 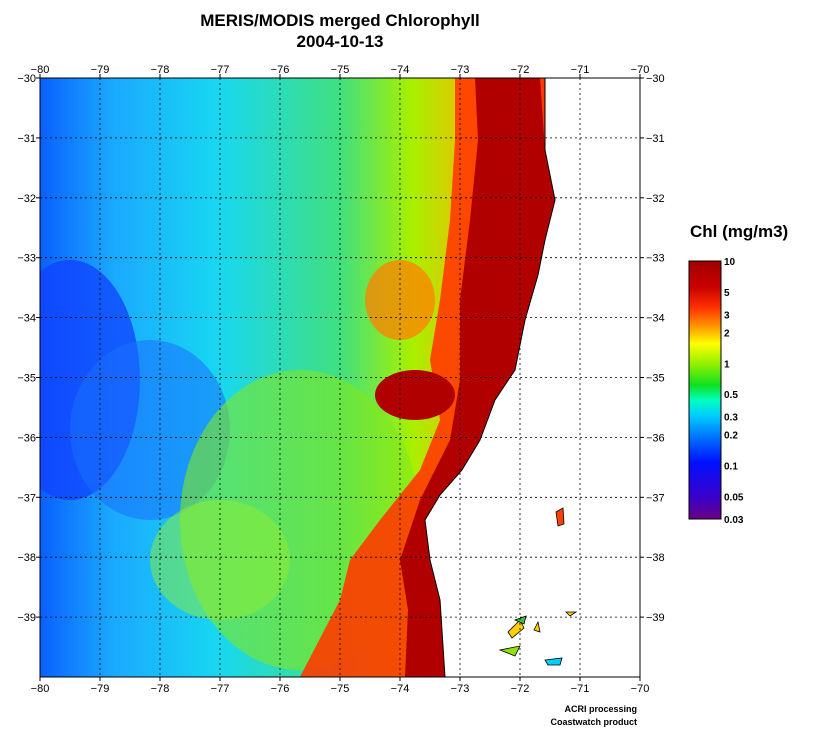 What do you see at coordinates (731, 436) in the screenshot?
I see `colorbar-label: 0.2` at bounding box center [731, 436].